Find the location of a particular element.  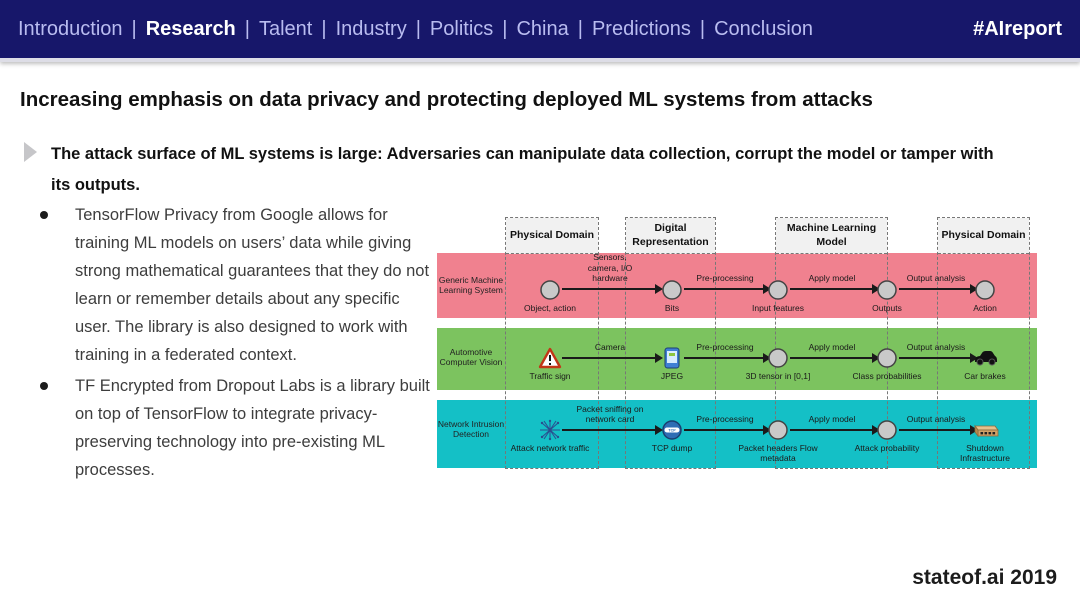

edge-label: Sensors, camera, I/O hardware is located at coordinates (610, 267).